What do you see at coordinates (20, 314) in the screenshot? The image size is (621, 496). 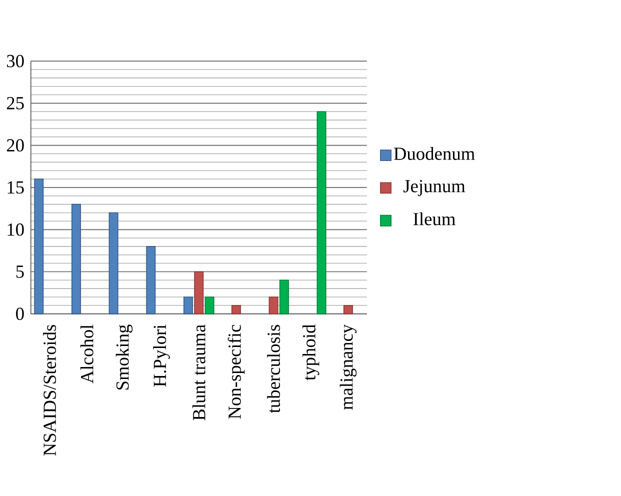 I see `y-tick-label: 0` at bounding box center [20, 314].